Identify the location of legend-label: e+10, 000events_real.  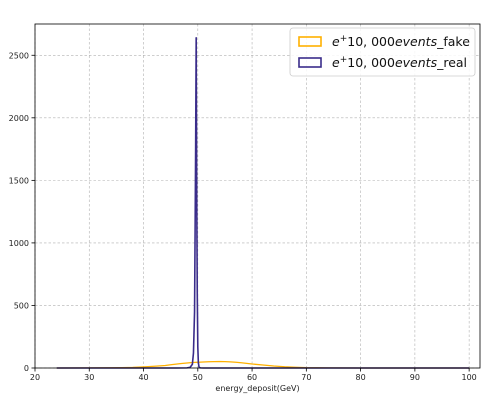
(399, 62).